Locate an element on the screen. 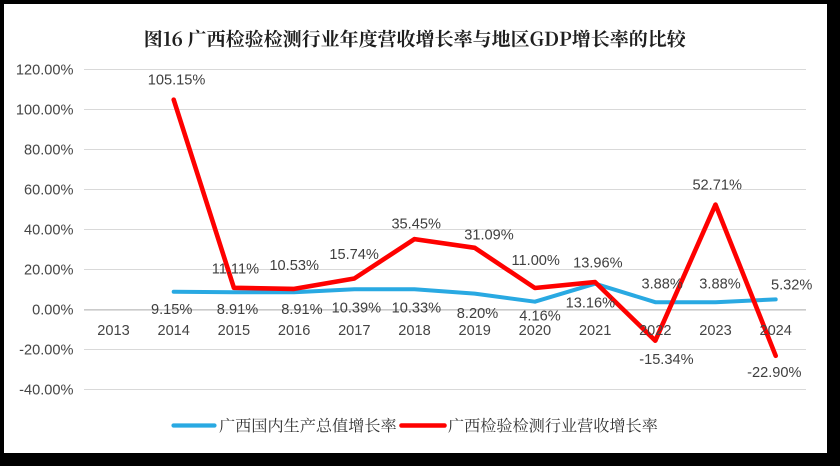 Image resolution: width=840 pixels, height=466 pixels. svg-text: 0.00% is located at coordinates (52, 311).